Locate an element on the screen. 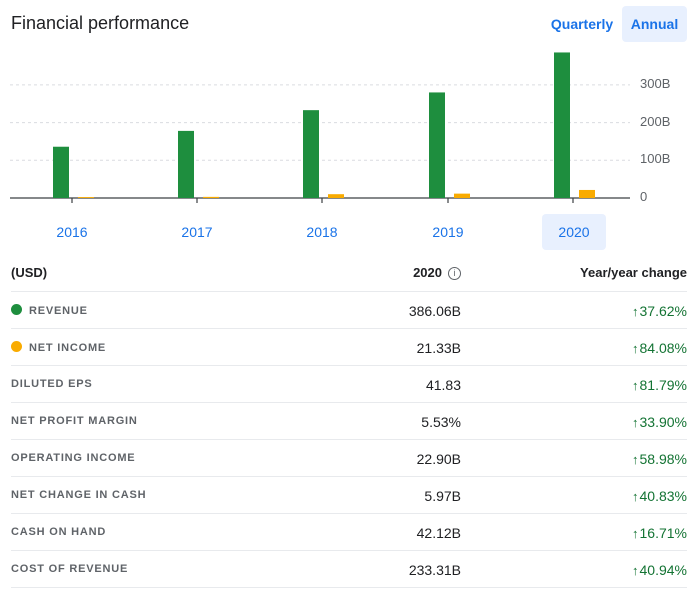  row-change-text: 81.79% is located at coordinates (663, 385).